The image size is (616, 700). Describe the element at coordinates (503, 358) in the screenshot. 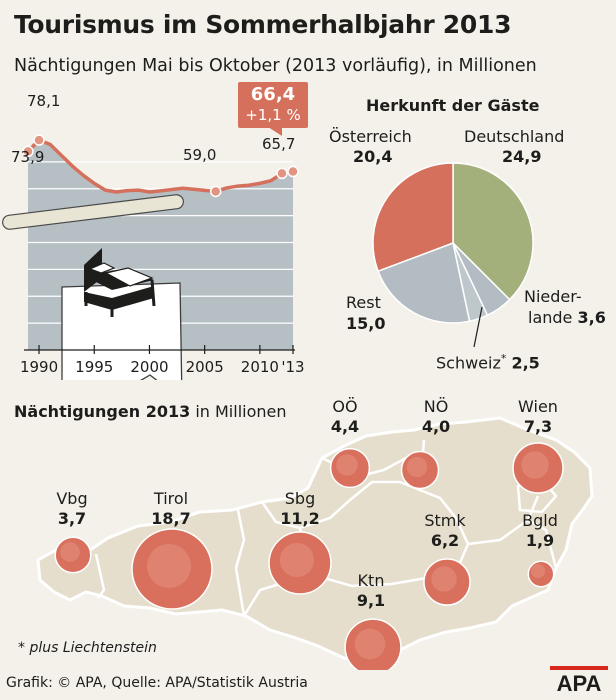

I see `pie-label-schweiz-star: *` at that location.